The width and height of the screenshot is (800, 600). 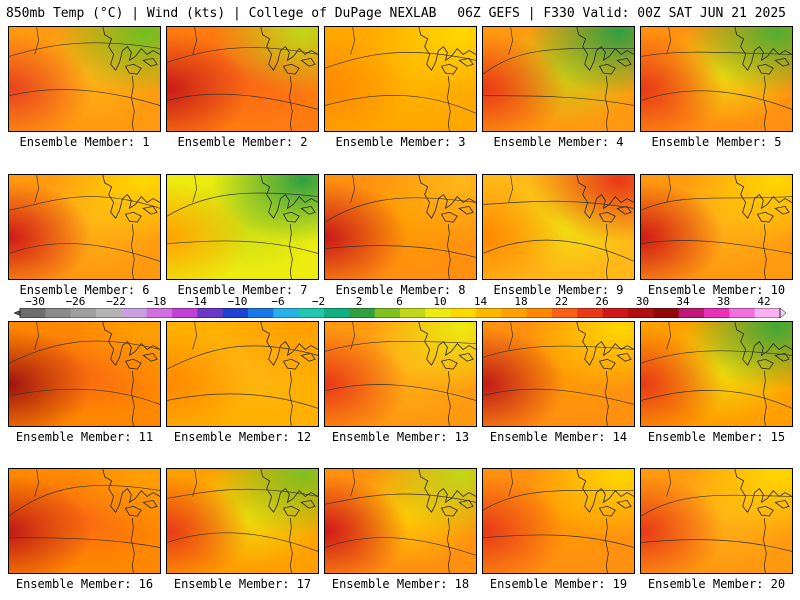 I want to click on ensemble-member-label: Ensemble Member: 17, so click(x=242, y=584).